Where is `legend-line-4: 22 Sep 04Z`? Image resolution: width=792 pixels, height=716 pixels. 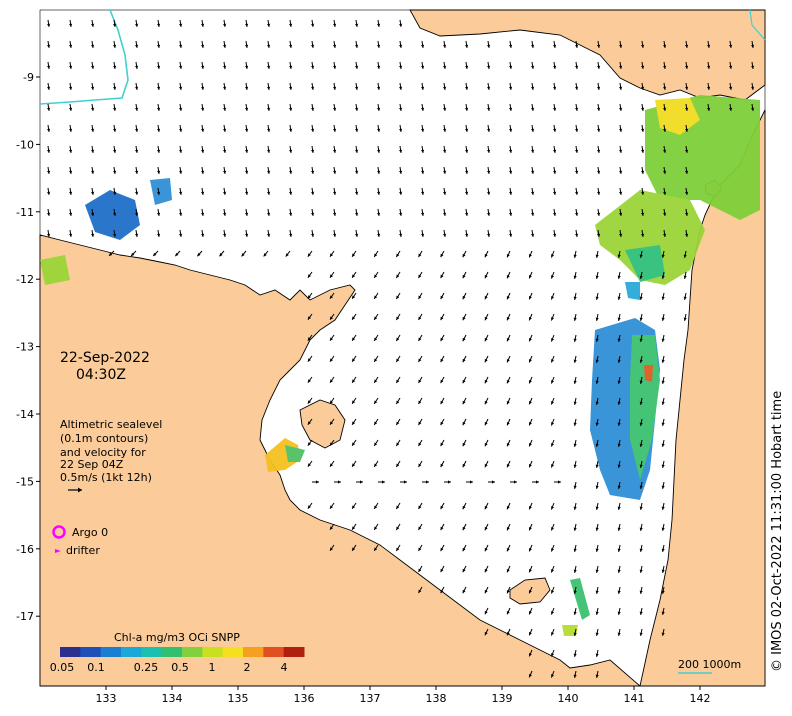
legend-line-4: 22 Sep 04Z is located at coordinates (92, 464).